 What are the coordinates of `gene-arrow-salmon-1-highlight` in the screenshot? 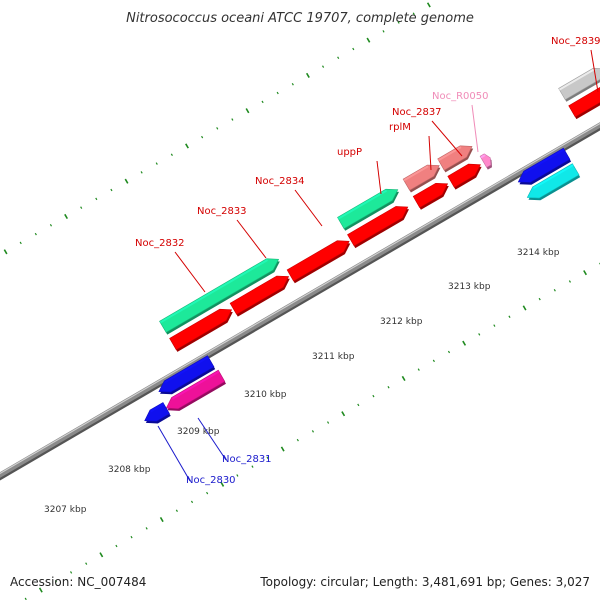 It's located at (416, 173).